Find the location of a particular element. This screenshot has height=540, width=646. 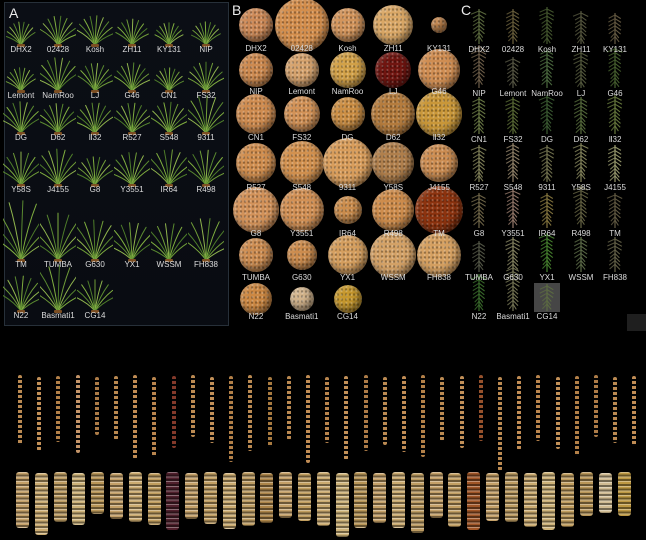

variety-label: TUMBA is located at coordinates (479, 277).